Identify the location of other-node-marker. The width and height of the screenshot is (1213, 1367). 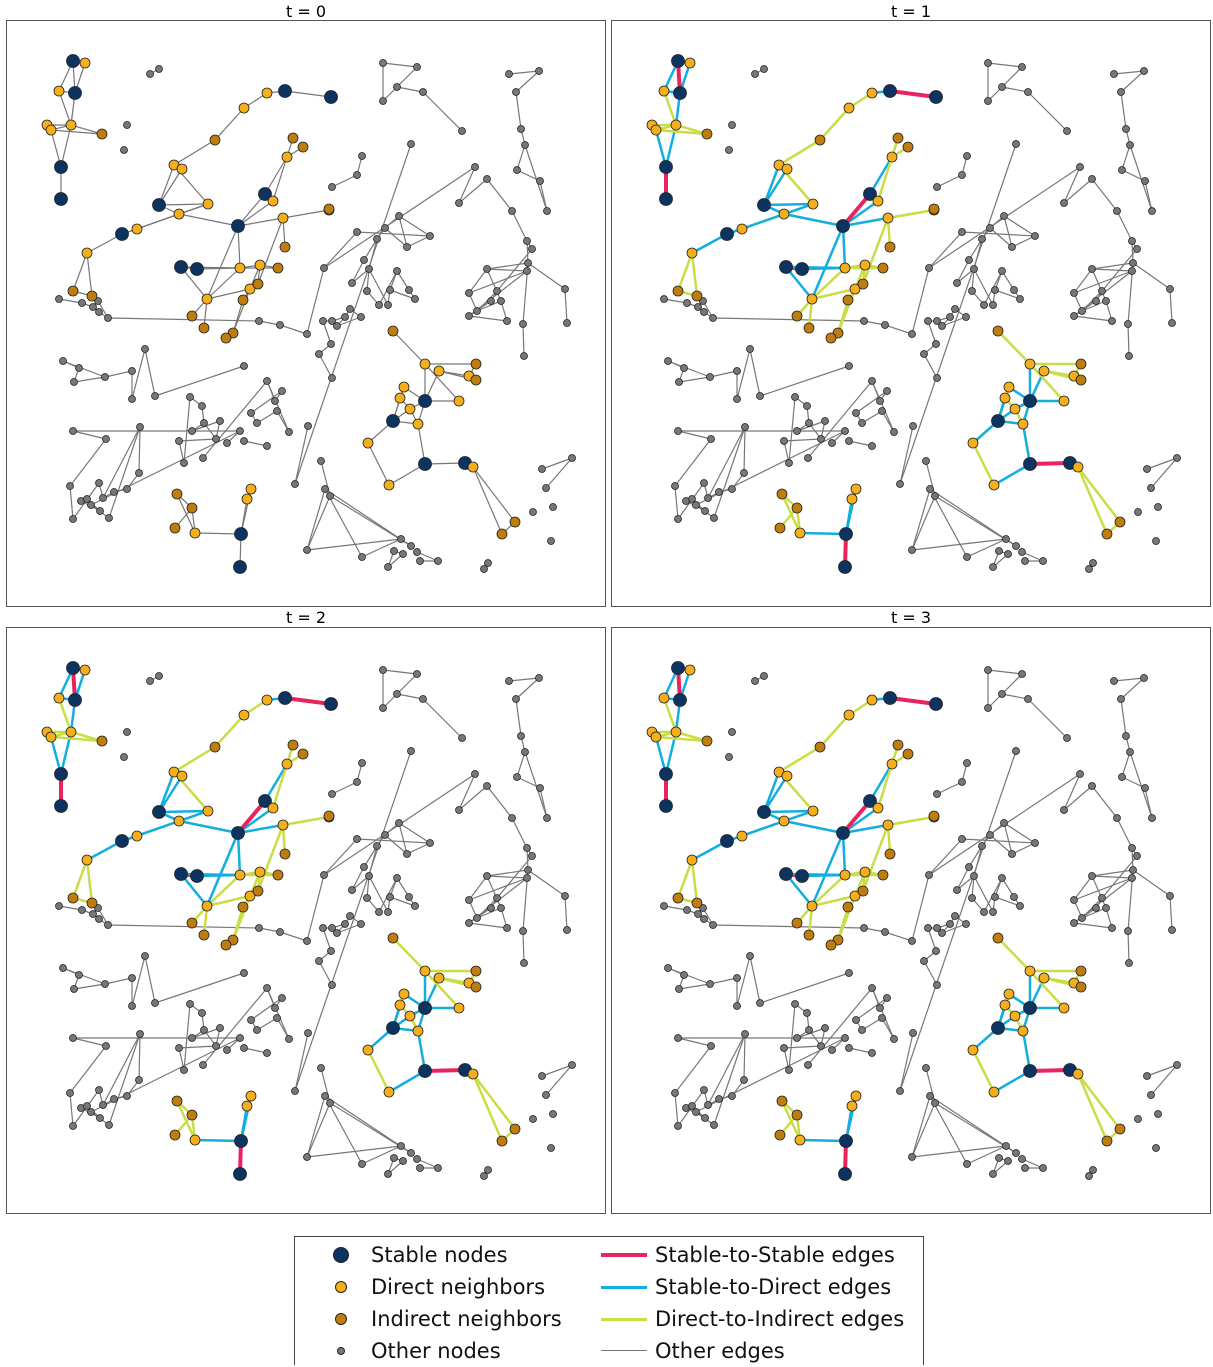
(341, 1351).